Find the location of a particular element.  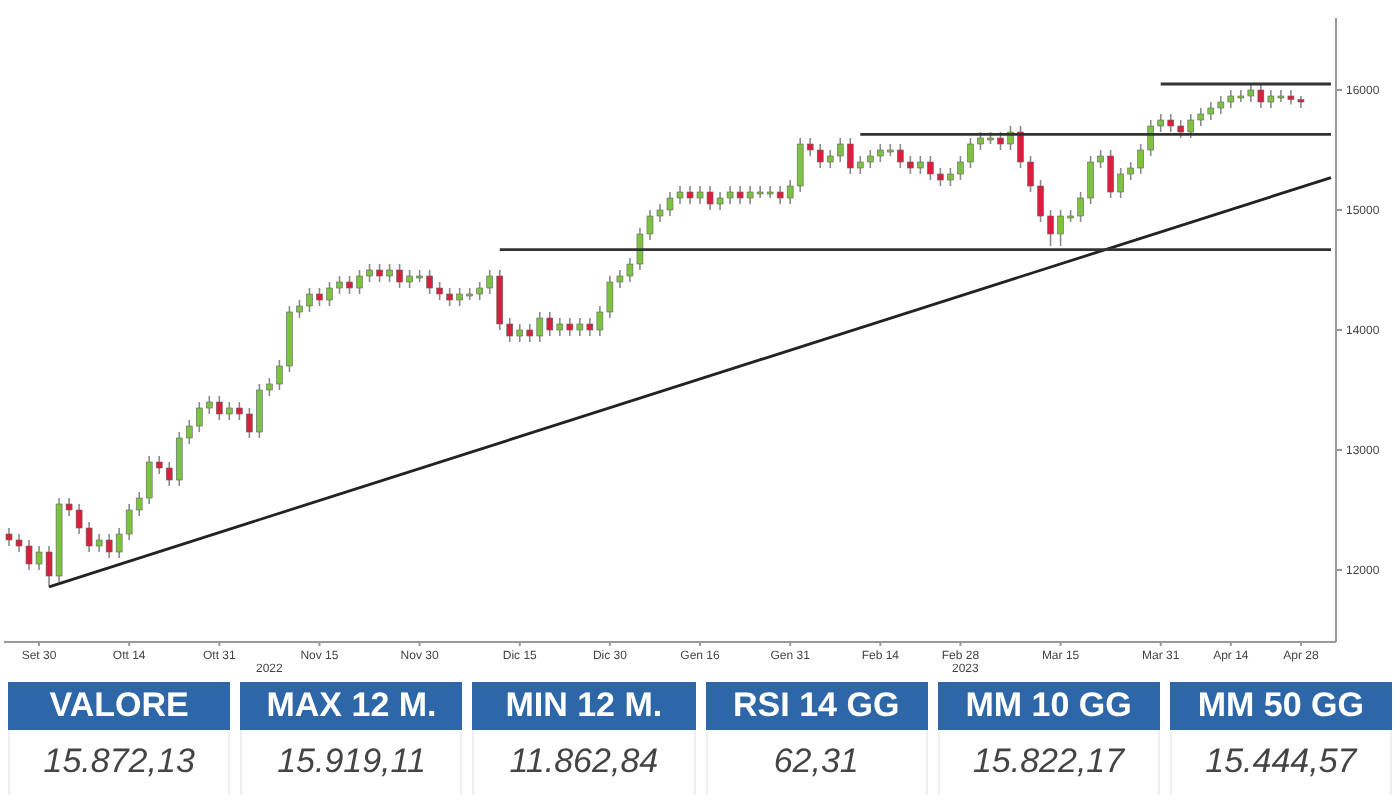

text: MM 10 GG is located at coordinates (1048, 706).